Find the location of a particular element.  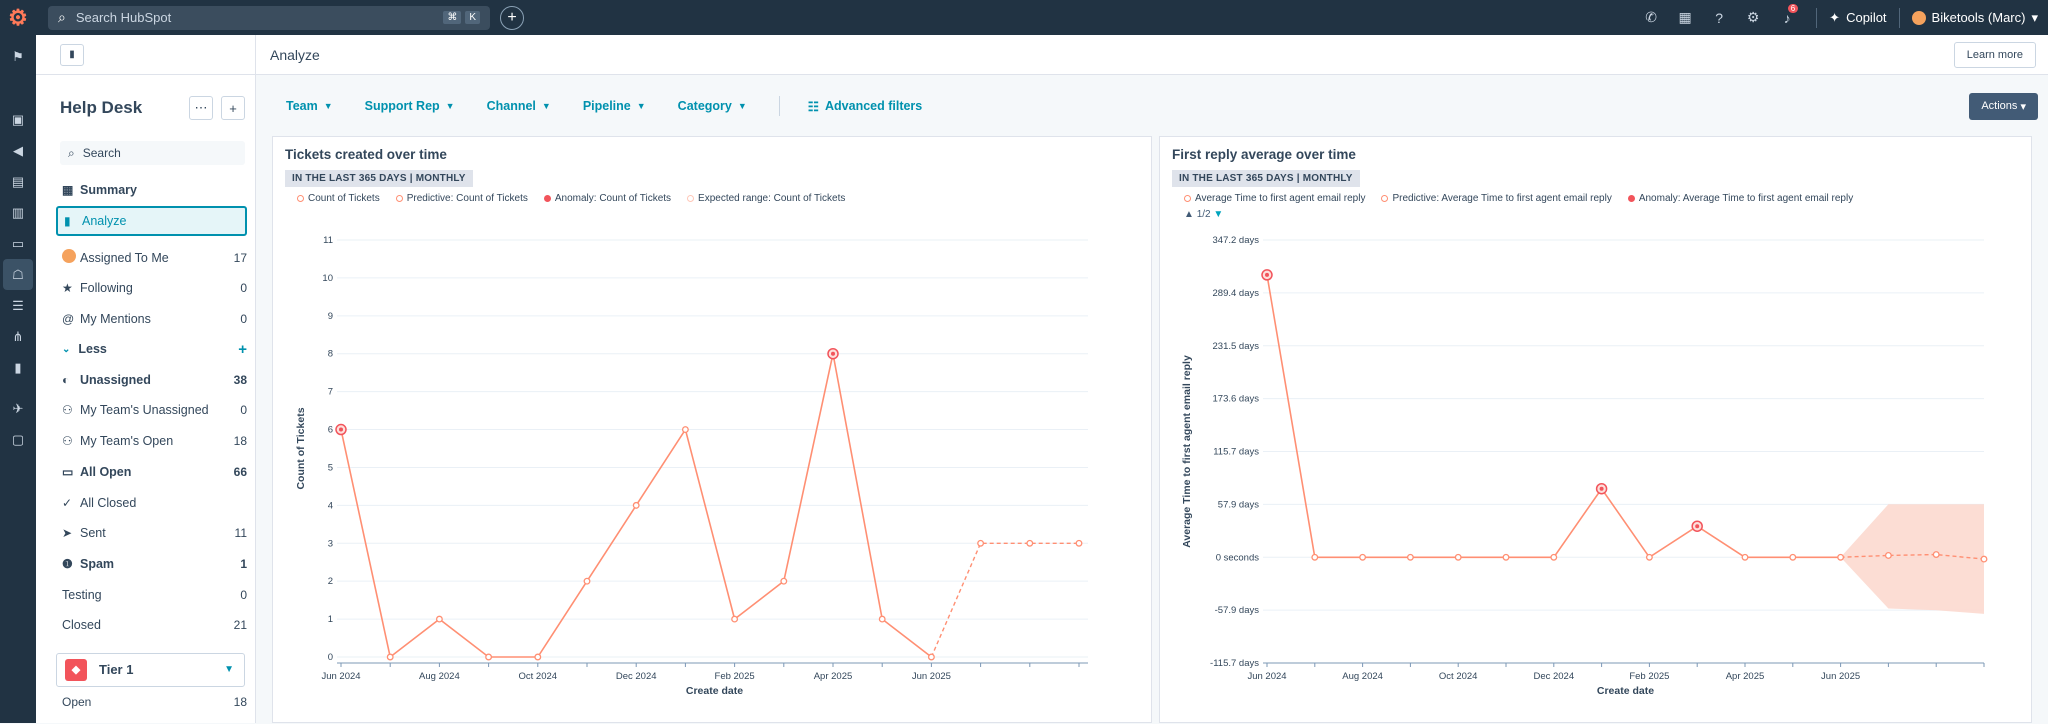

sidebar-item-testing: Testing 0 is located at coordinates (145, 594).